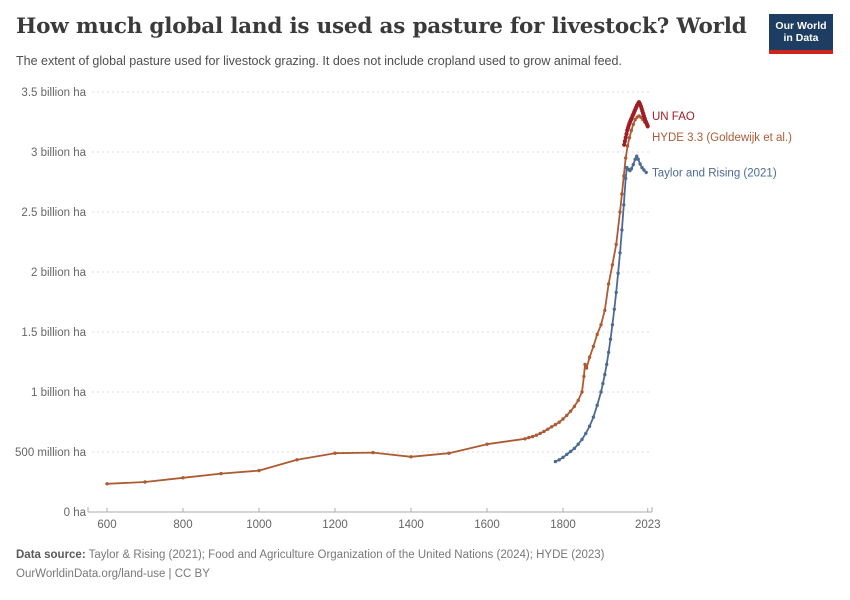 The image size is (850, 600). I want to click on series-label-un-fao: UN FAO, so click(673, 117).